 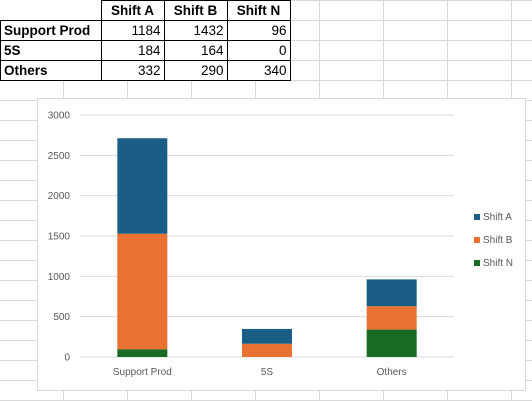 I want to click on legend-label: Shift B, so click(x=498, y=240).